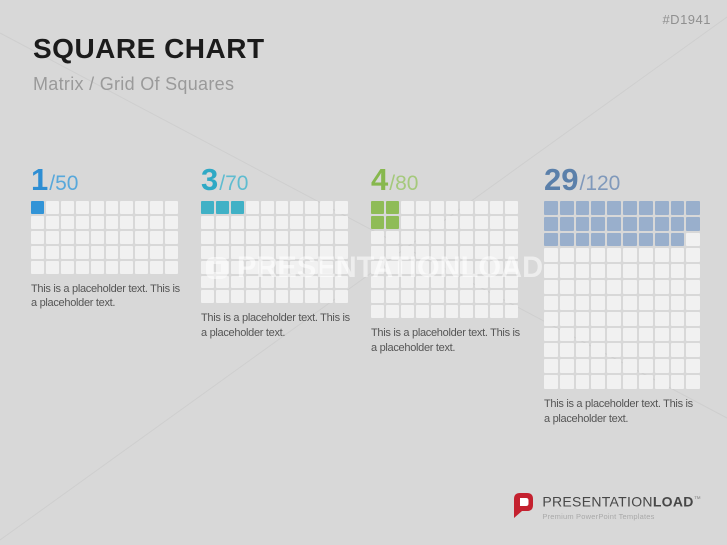 This screenshot has height=545, width=727. What do you see at coordinates (622, 180) in the screenshot?
I see `waffle-header: 29 /120` at bounding box center [622, 180].